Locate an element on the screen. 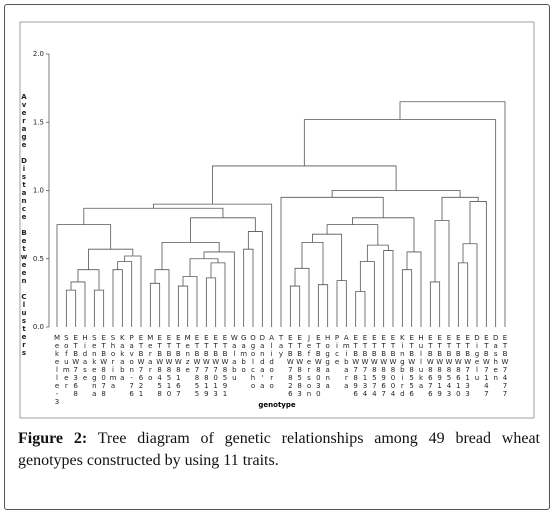 The width and height of the screenshot is (556, 516). leaf-label: Senkegna is located at coordinates (94, 366).